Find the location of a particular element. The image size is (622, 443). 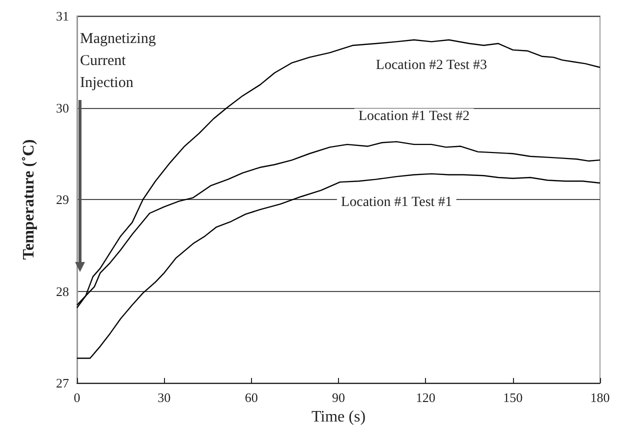

annotation: Magnetizing Current Injection is located at coordinates (118, 61).